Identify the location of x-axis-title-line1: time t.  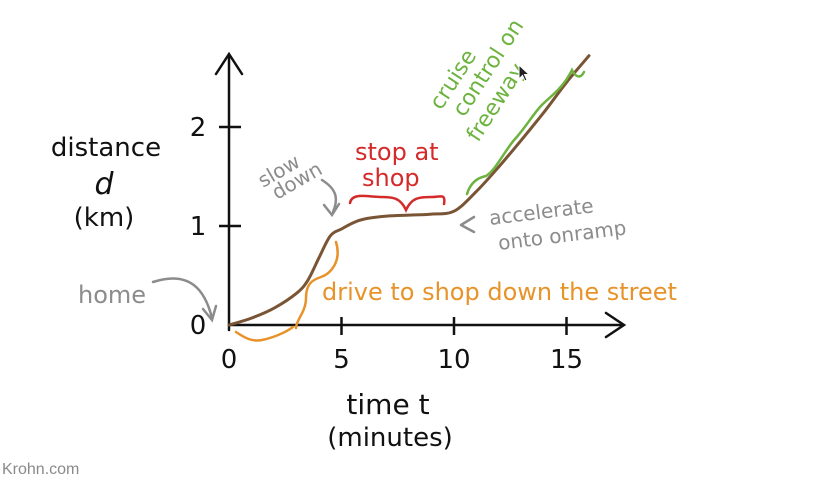
(387, 404).